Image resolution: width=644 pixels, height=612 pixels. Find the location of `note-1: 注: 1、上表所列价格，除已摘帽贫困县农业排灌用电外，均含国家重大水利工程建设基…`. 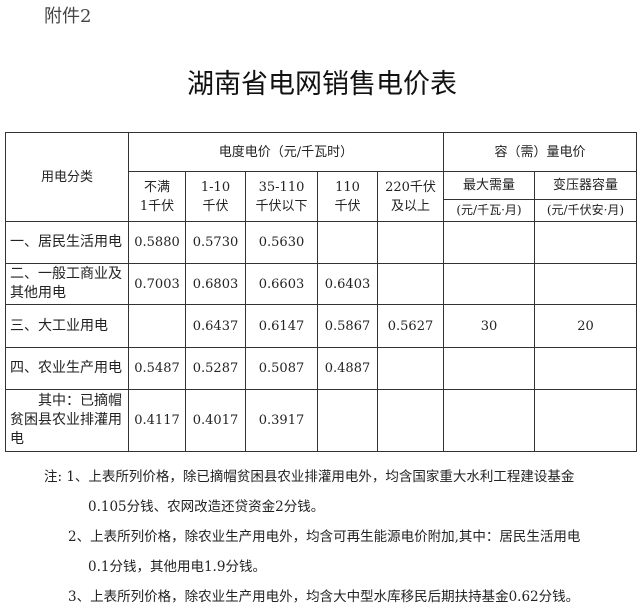

note-1: 注: 1、上表所列价格，除已摘帽贫困县农业排灌用电外，均含国家重大水利工程建设基… is located at coordinates (309, 477).